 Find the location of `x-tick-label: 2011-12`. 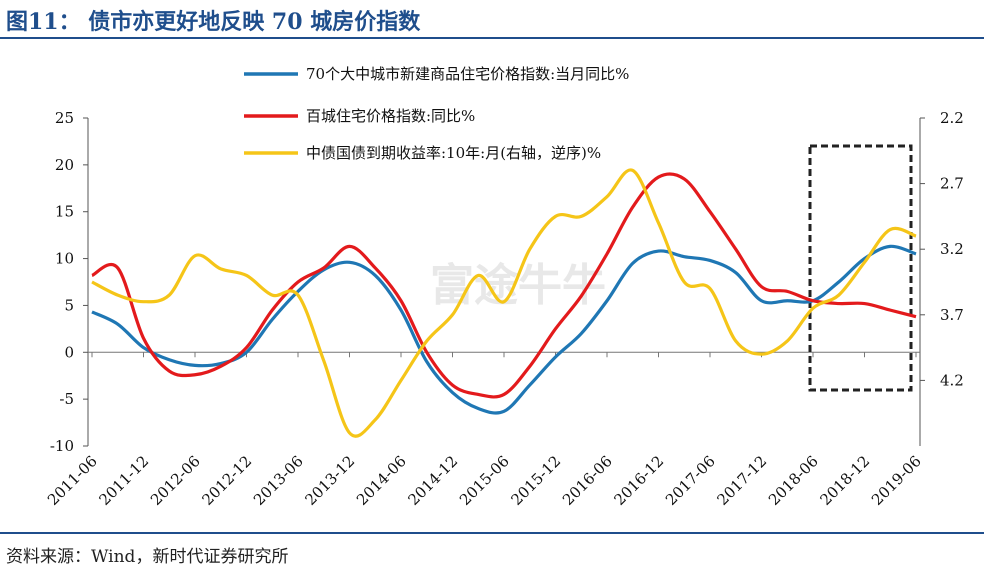

x-tick-label: 2011-12 is located at coordinates (124, 480).